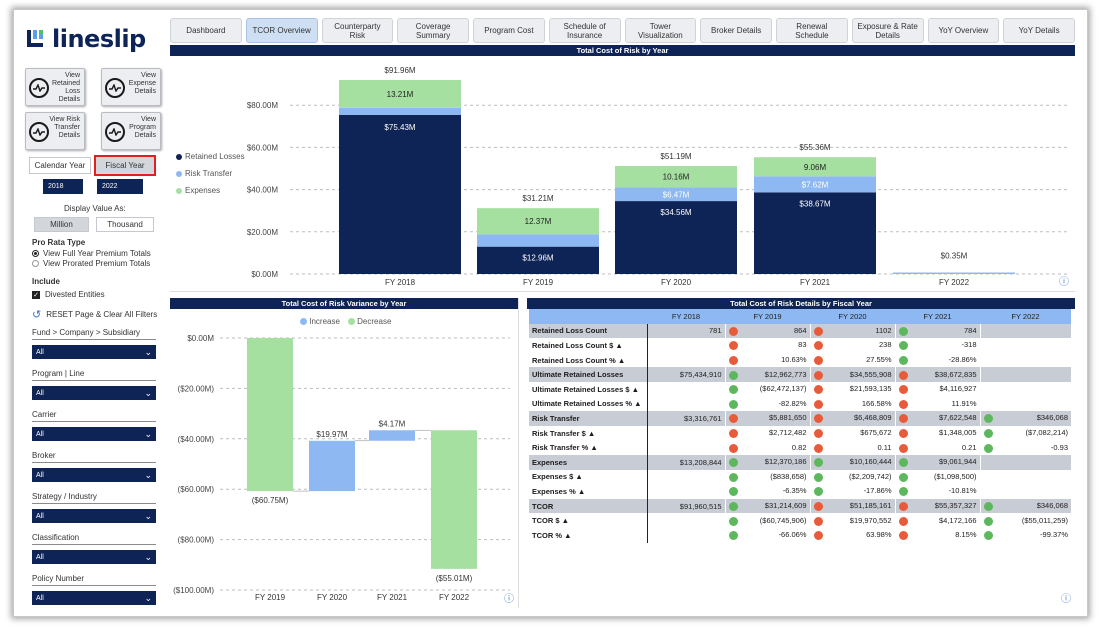 Image resolution: width=1100 pixels, height=628 pixels. I want to click on chart-search-icon, so click(115, 132).